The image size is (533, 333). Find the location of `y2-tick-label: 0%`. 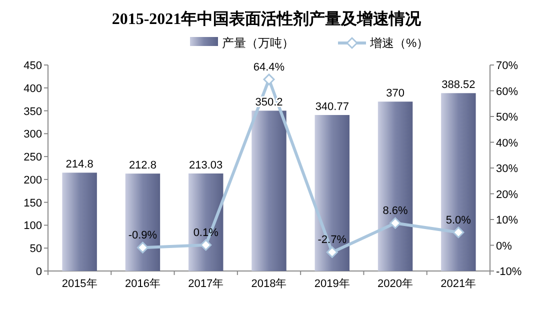

y2-tick-label: 0% is located at coordinates (504, 246).